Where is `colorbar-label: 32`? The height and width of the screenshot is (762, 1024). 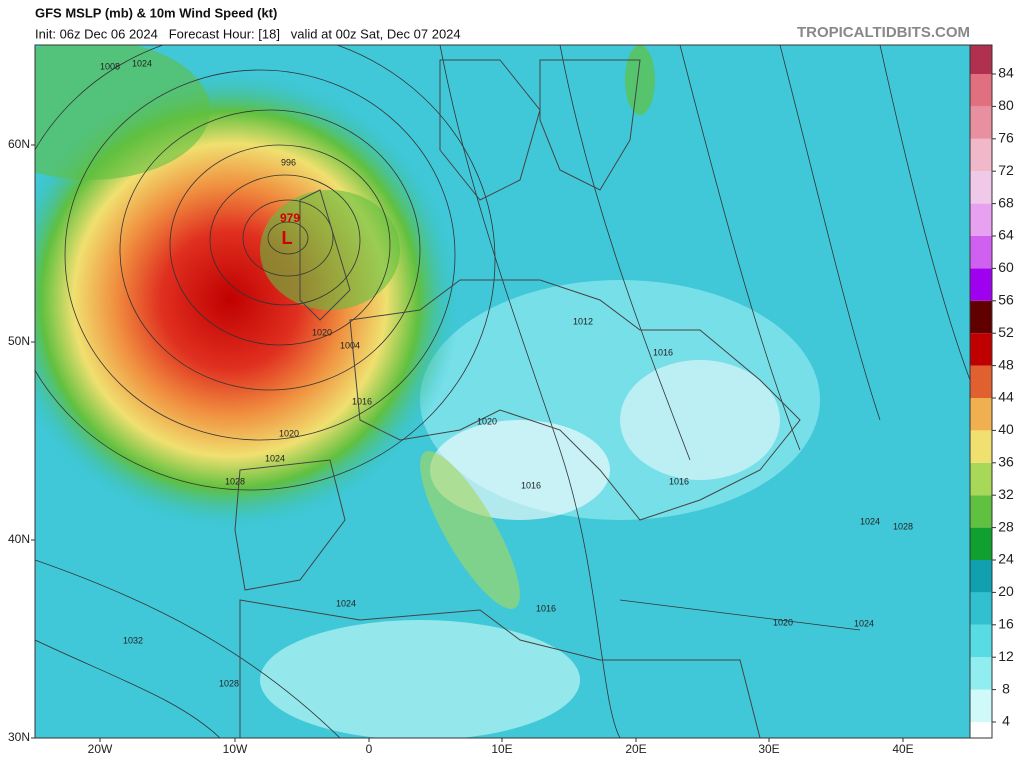
colorbar-label: 32 is located at coordinates (1006, 494).